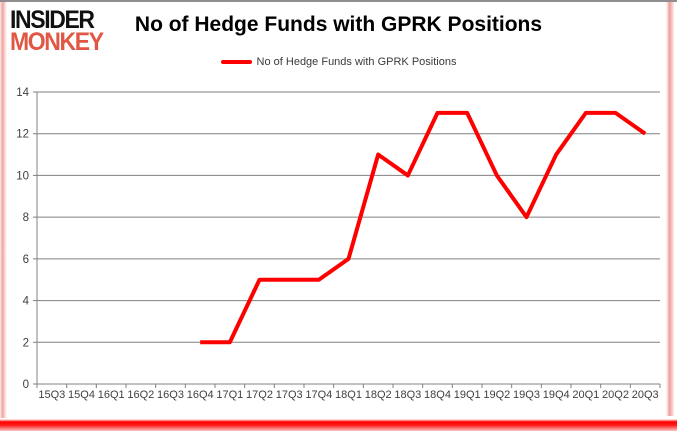  I want to click on x-axis-tick-label: 17Q1, so click(229, 395).